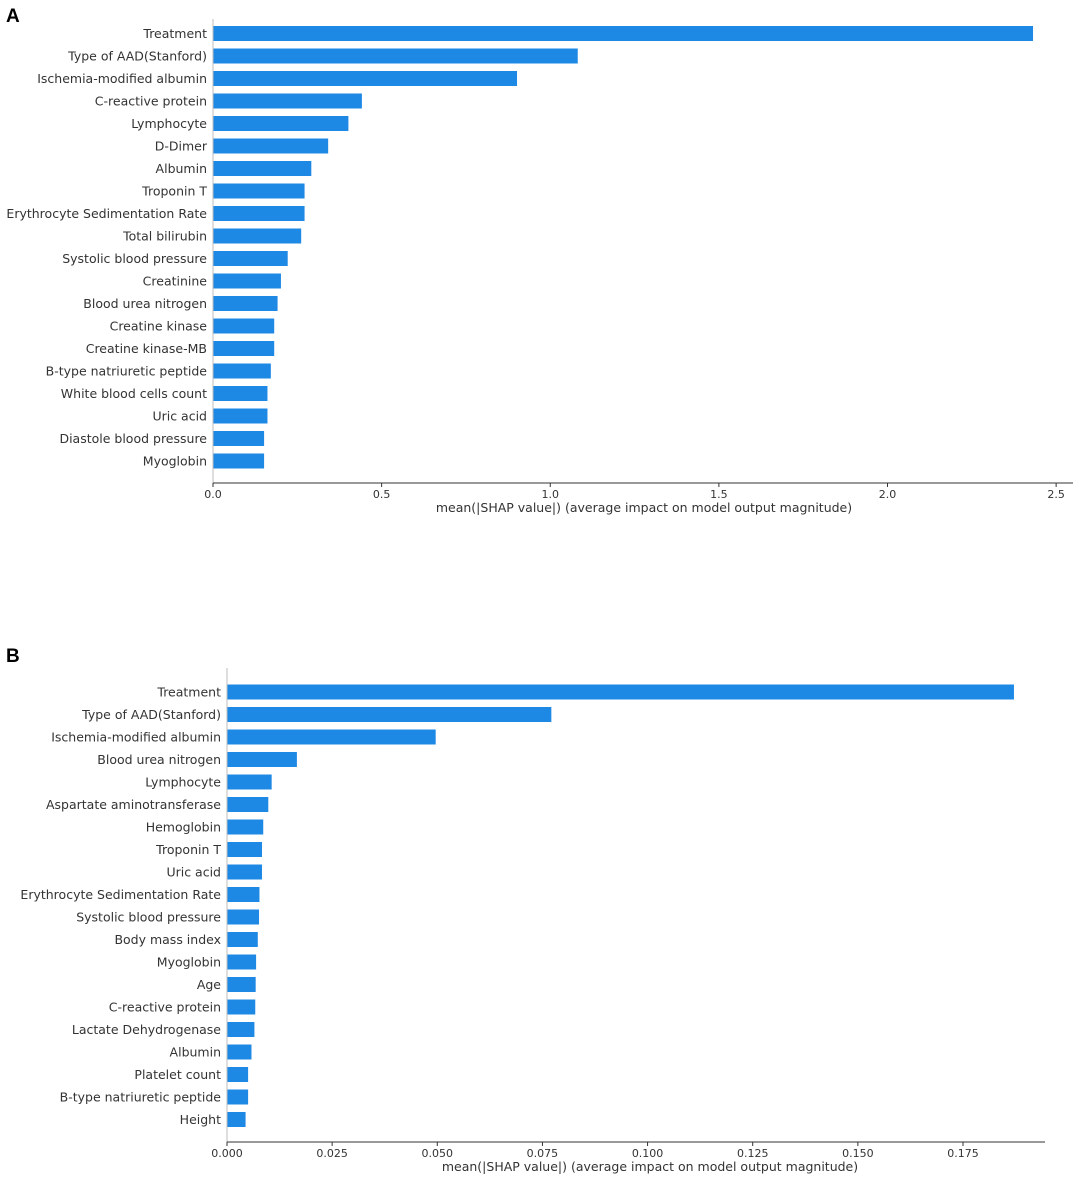 Image resolution: width=1084 pixels, height=1179 pixels. What do you see at coordinates (551, 494) in the screenshot?
I see `chart-a-x-tick-label: 1.0` at bounding box center [551, 494].